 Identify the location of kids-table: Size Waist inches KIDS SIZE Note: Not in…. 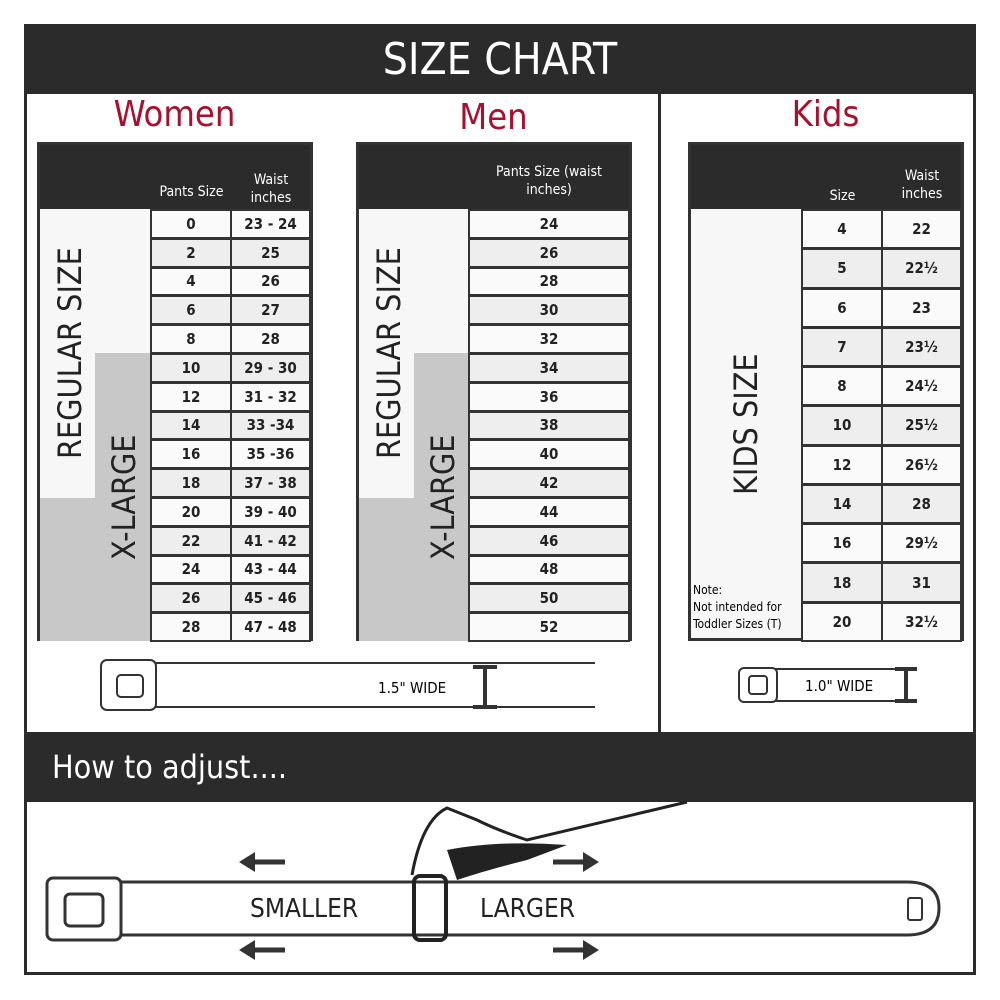
(826, 392).